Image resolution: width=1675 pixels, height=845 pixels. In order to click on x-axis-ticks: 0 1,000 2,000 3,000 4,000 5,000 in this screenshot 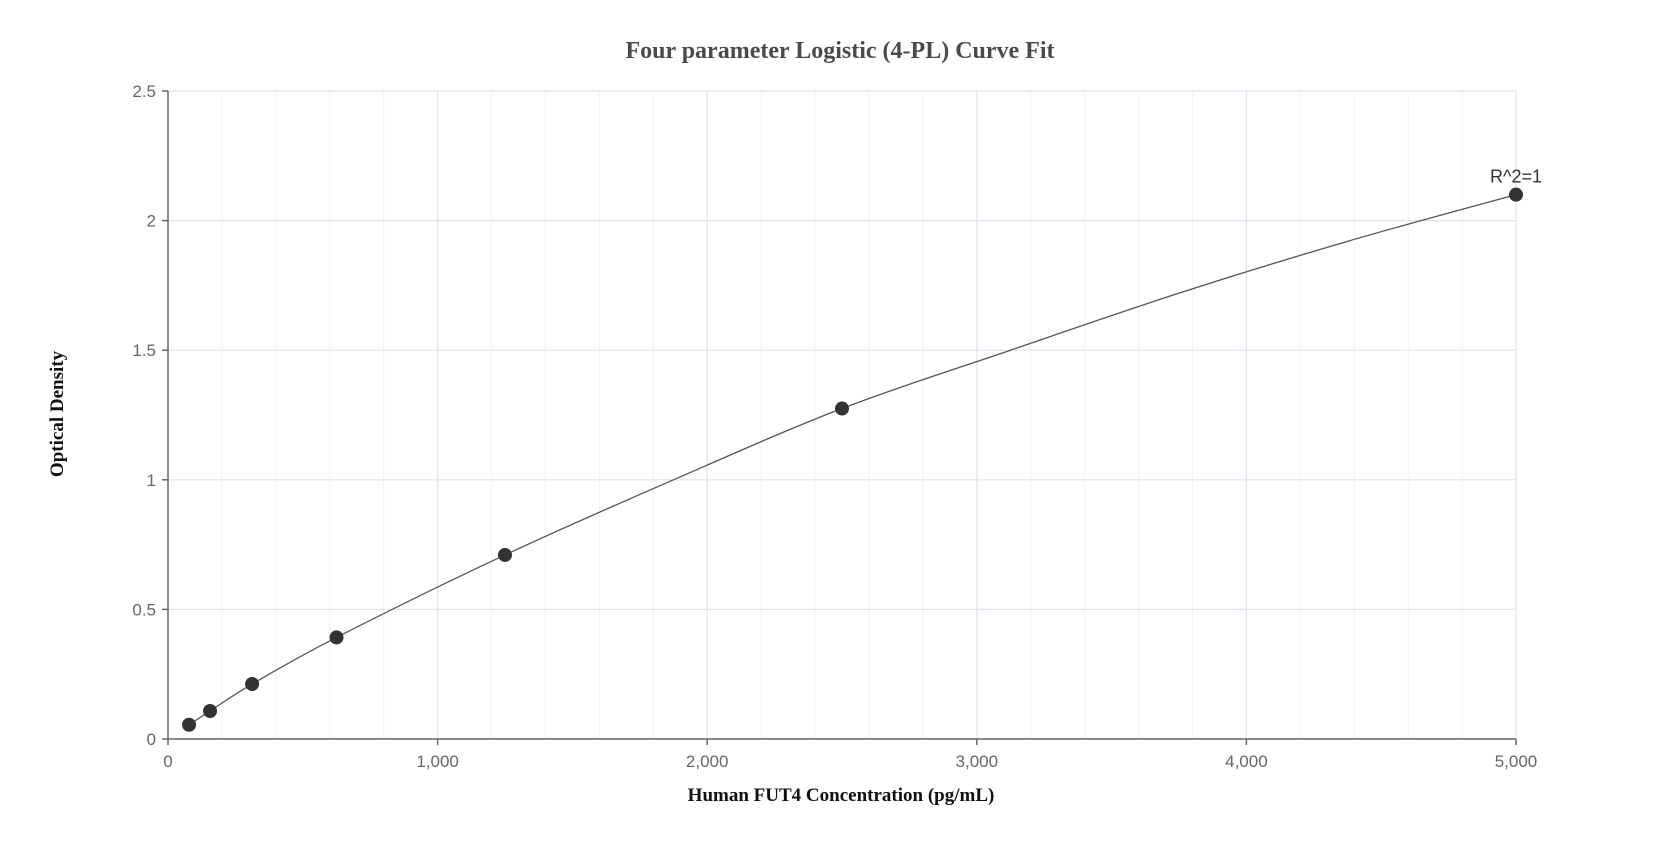, I will do `click(850, 755)`.